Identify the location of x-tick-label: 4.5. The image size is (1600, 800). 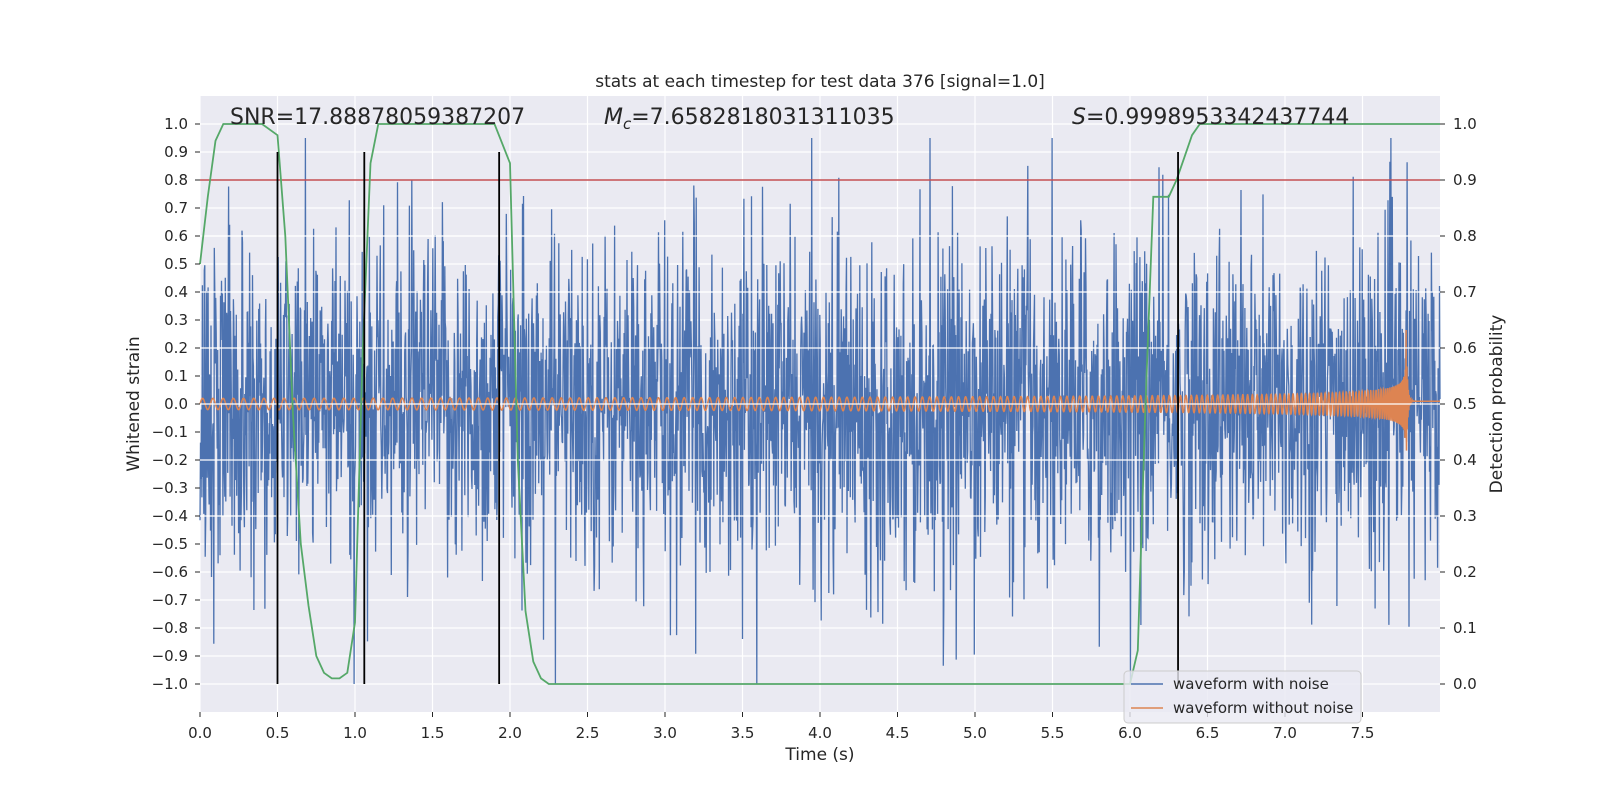
(898, 733).